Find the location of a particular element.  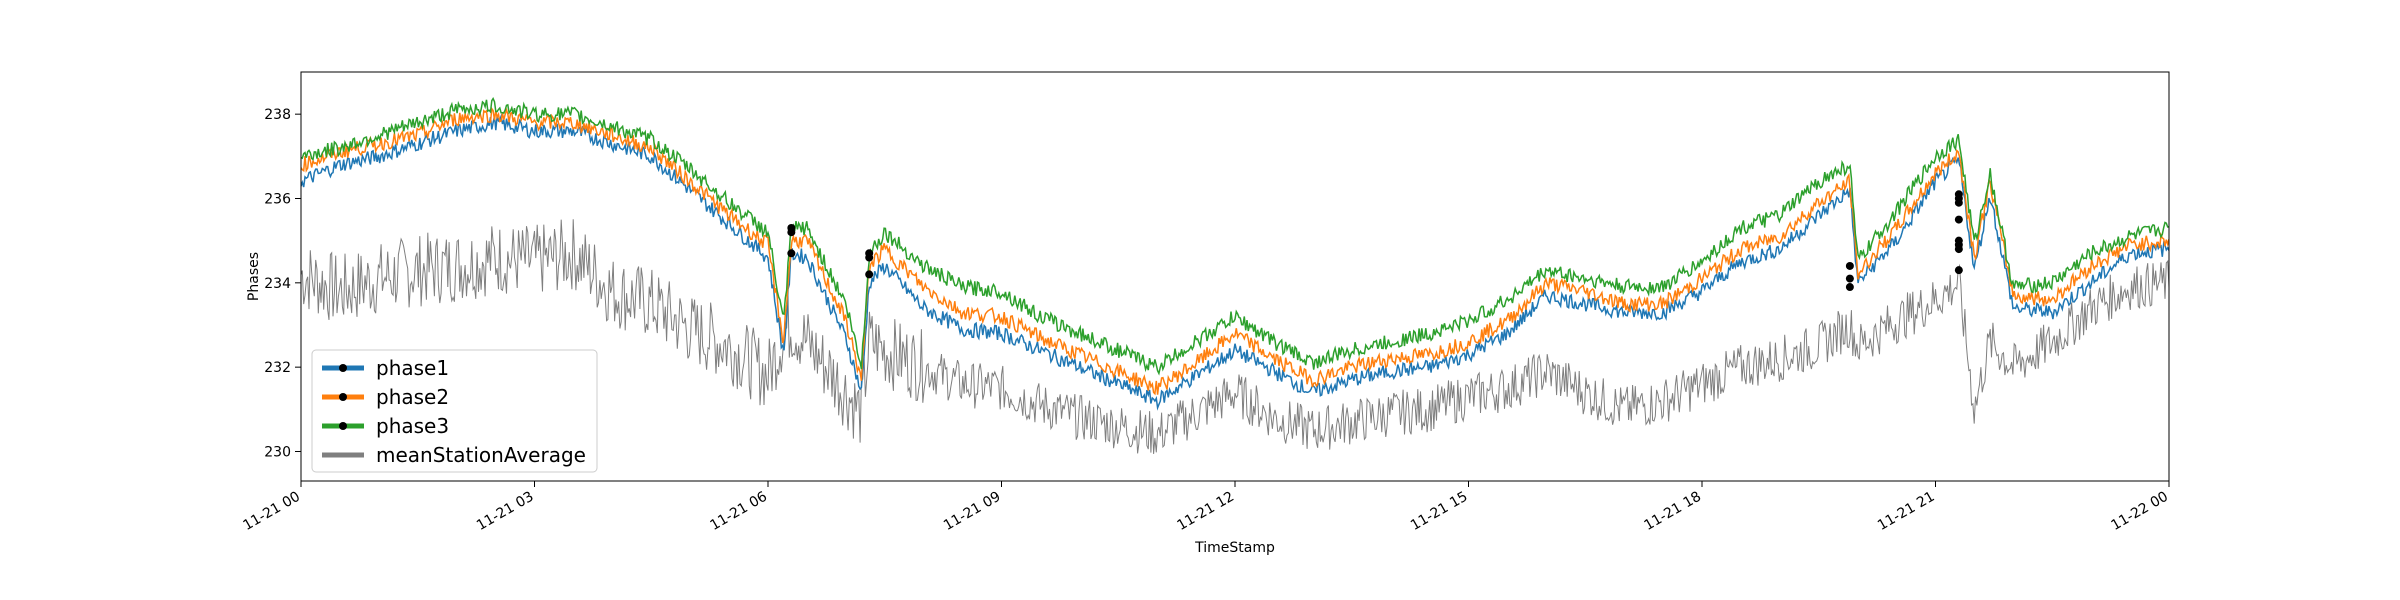

y-tick-label-232: 232 is located at coordinates (277, 368).